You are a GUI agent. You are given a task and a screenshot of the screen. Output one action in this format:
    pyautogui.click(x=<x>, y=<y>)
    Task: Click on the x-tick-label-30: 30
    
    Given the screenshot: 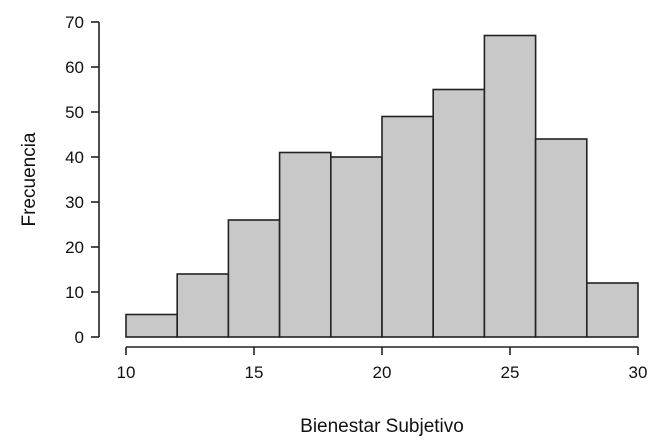 What is the action you would take?
    pyautogui.click(x=638, y=372)
    